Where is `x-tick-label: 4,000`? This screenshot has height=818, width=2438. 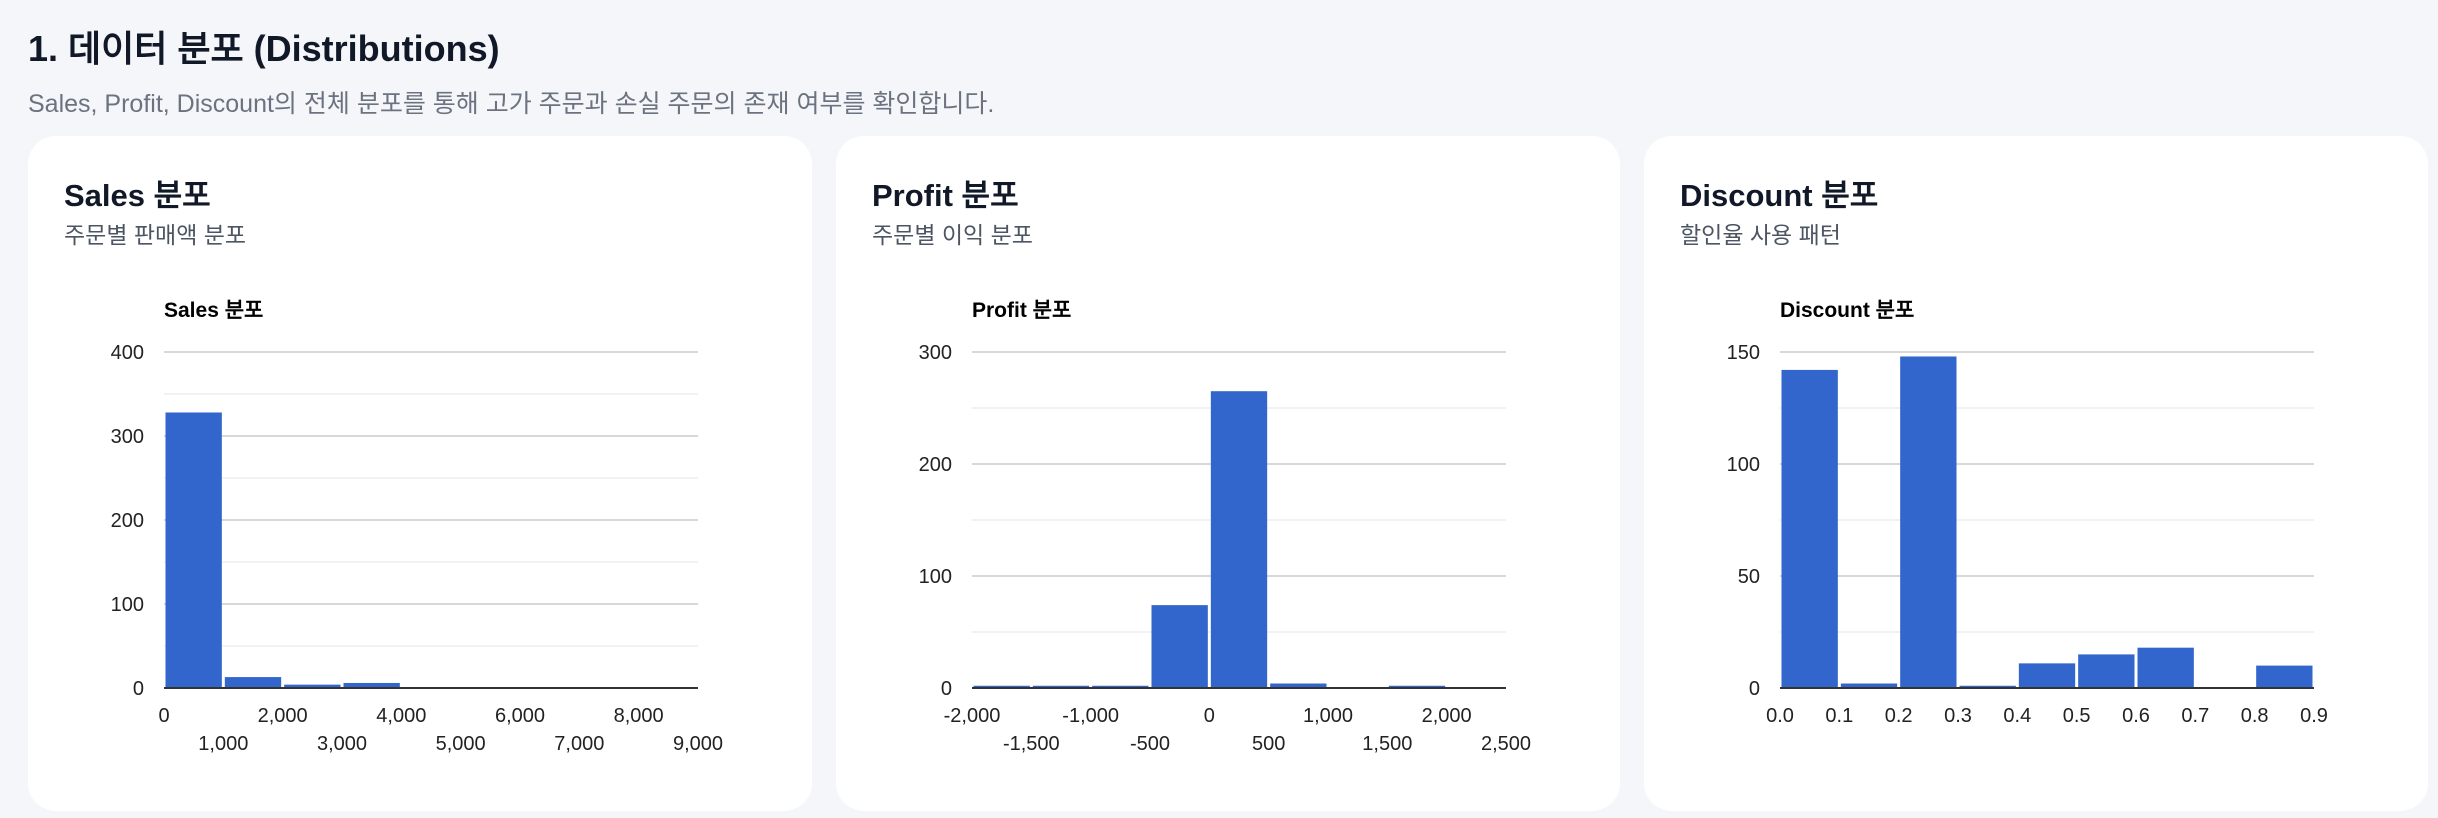 x-tick-label: 4,000 is located at coordinates (401, 716).